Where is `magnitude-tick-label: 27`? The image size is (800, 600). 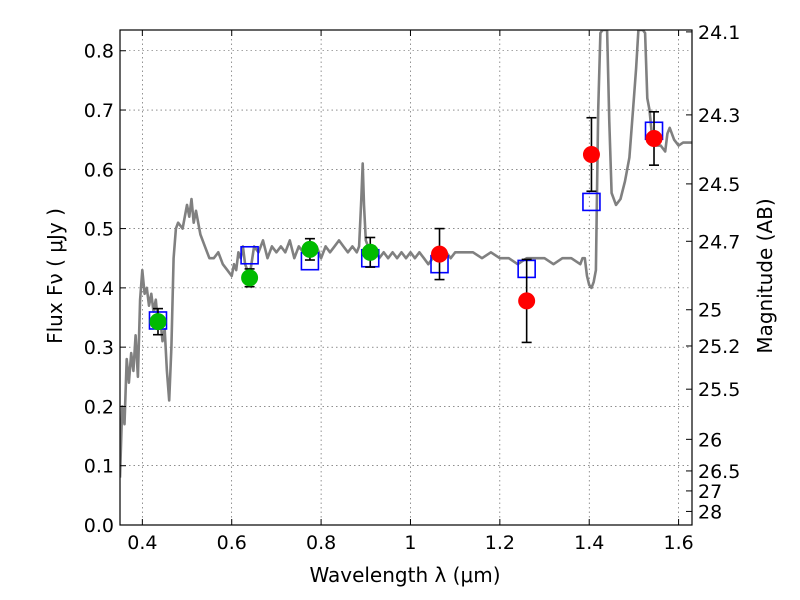
magnitude-tick-label: 27 is located at coordinates (710, 492).